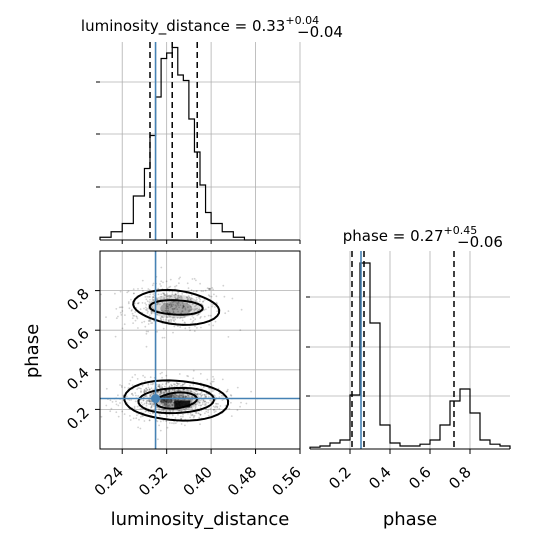  Describe the element at coordinates (198, 481) in the screenshot. I see `x-tick-label: 0.40` at that location.